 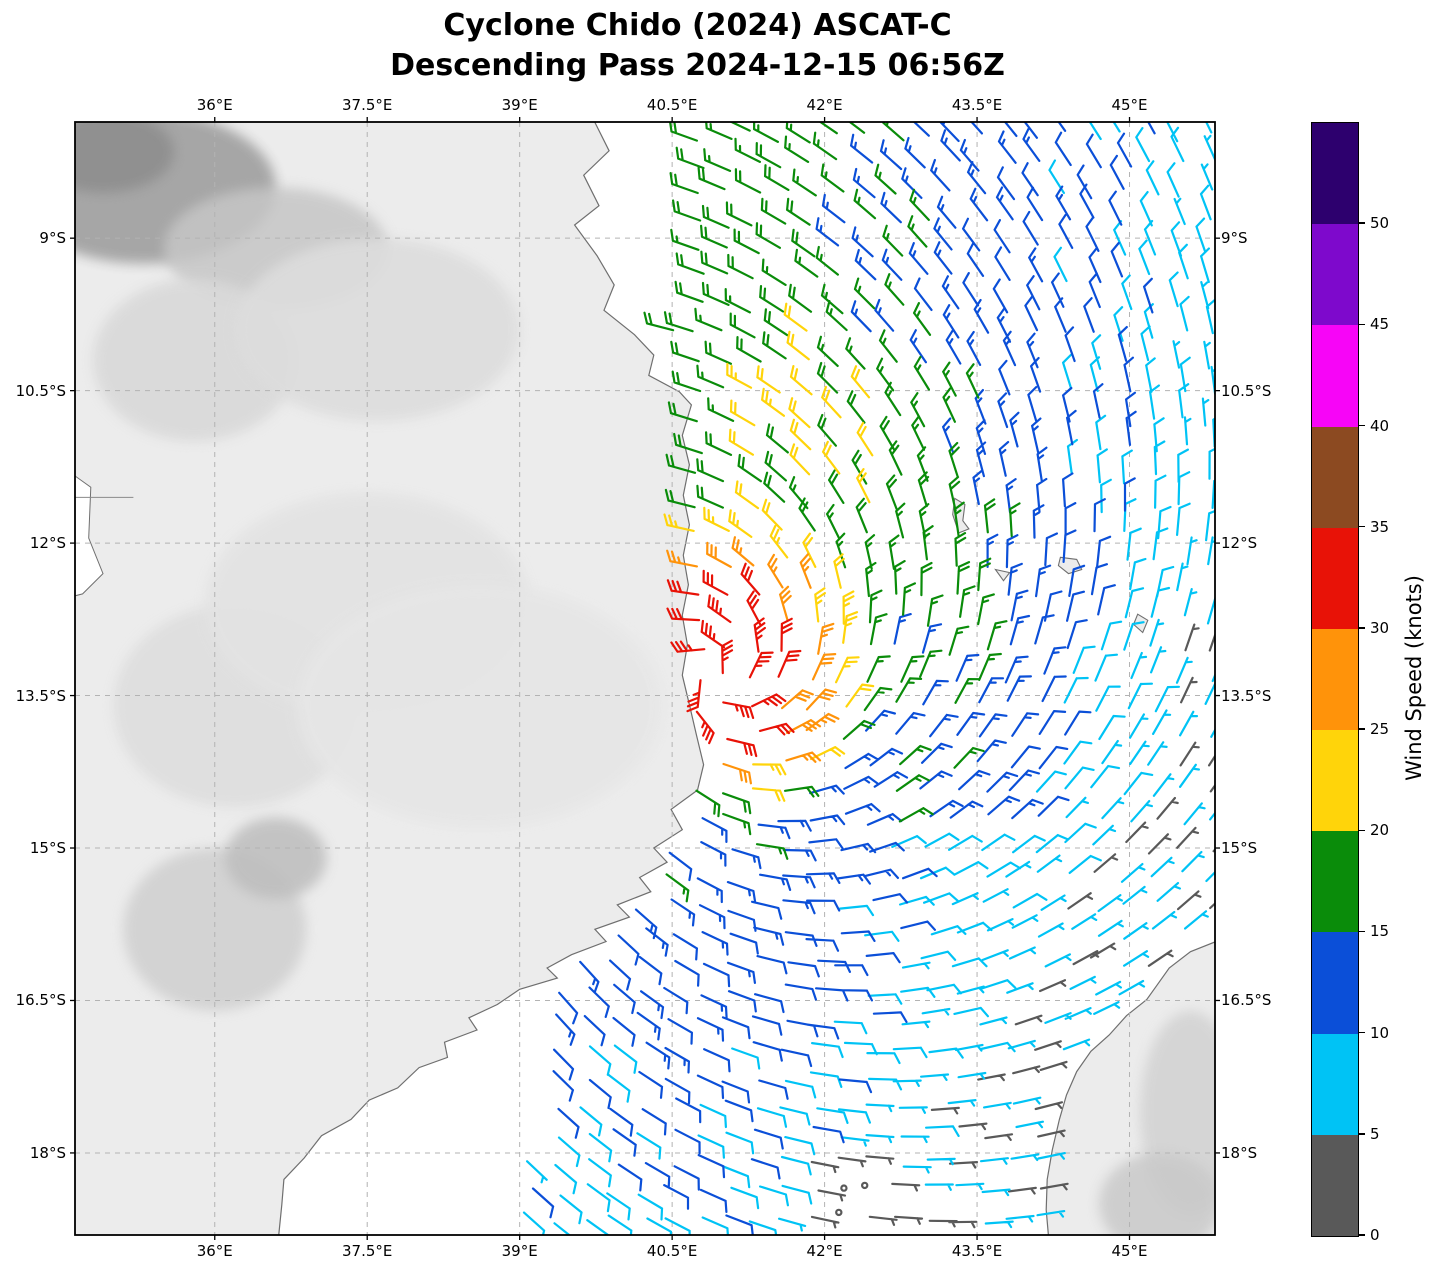 I want to click on colorbar-tick-label: 0, so click(x=1375, y=1235).